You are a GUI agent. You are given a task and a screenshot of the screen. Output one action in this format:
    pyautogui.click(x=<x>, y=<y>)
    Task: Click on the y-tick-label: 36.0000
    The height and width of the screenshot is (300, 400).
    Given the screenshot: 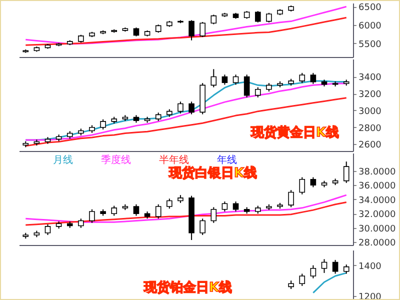 What is the action you would take?
    pyautogui.click(x=377, y=187)
    